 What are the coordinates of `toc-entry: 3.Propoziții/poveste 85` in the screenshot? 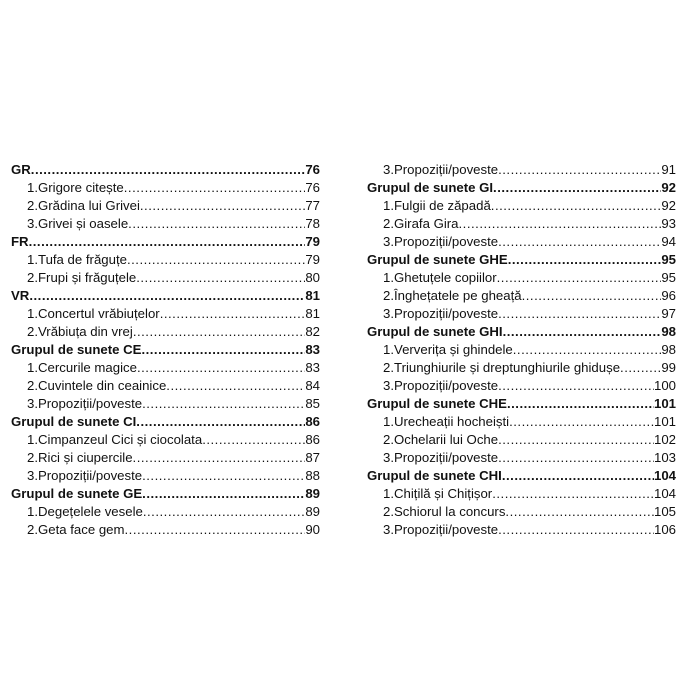 It's located at (165, 404).